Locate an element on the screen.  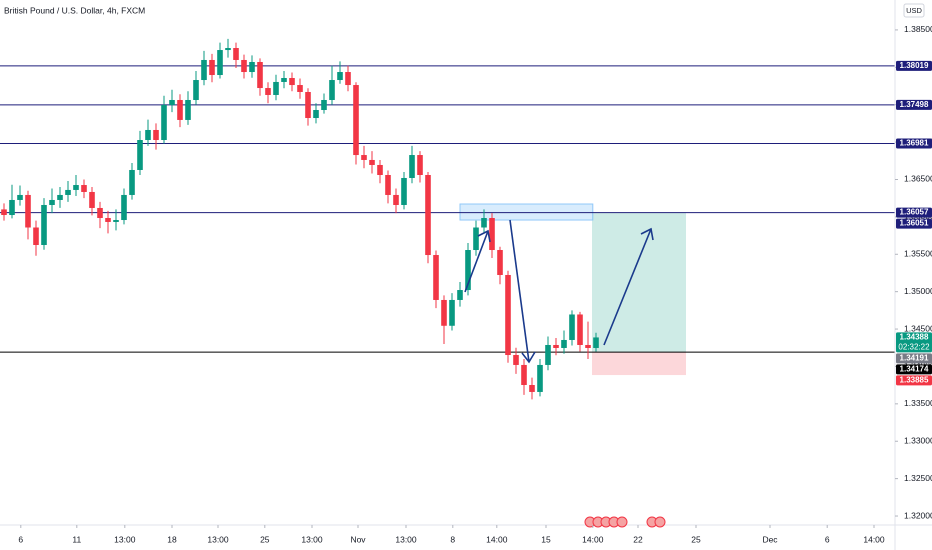
x-tick-label: 6 is located at coordinates (827, 539).